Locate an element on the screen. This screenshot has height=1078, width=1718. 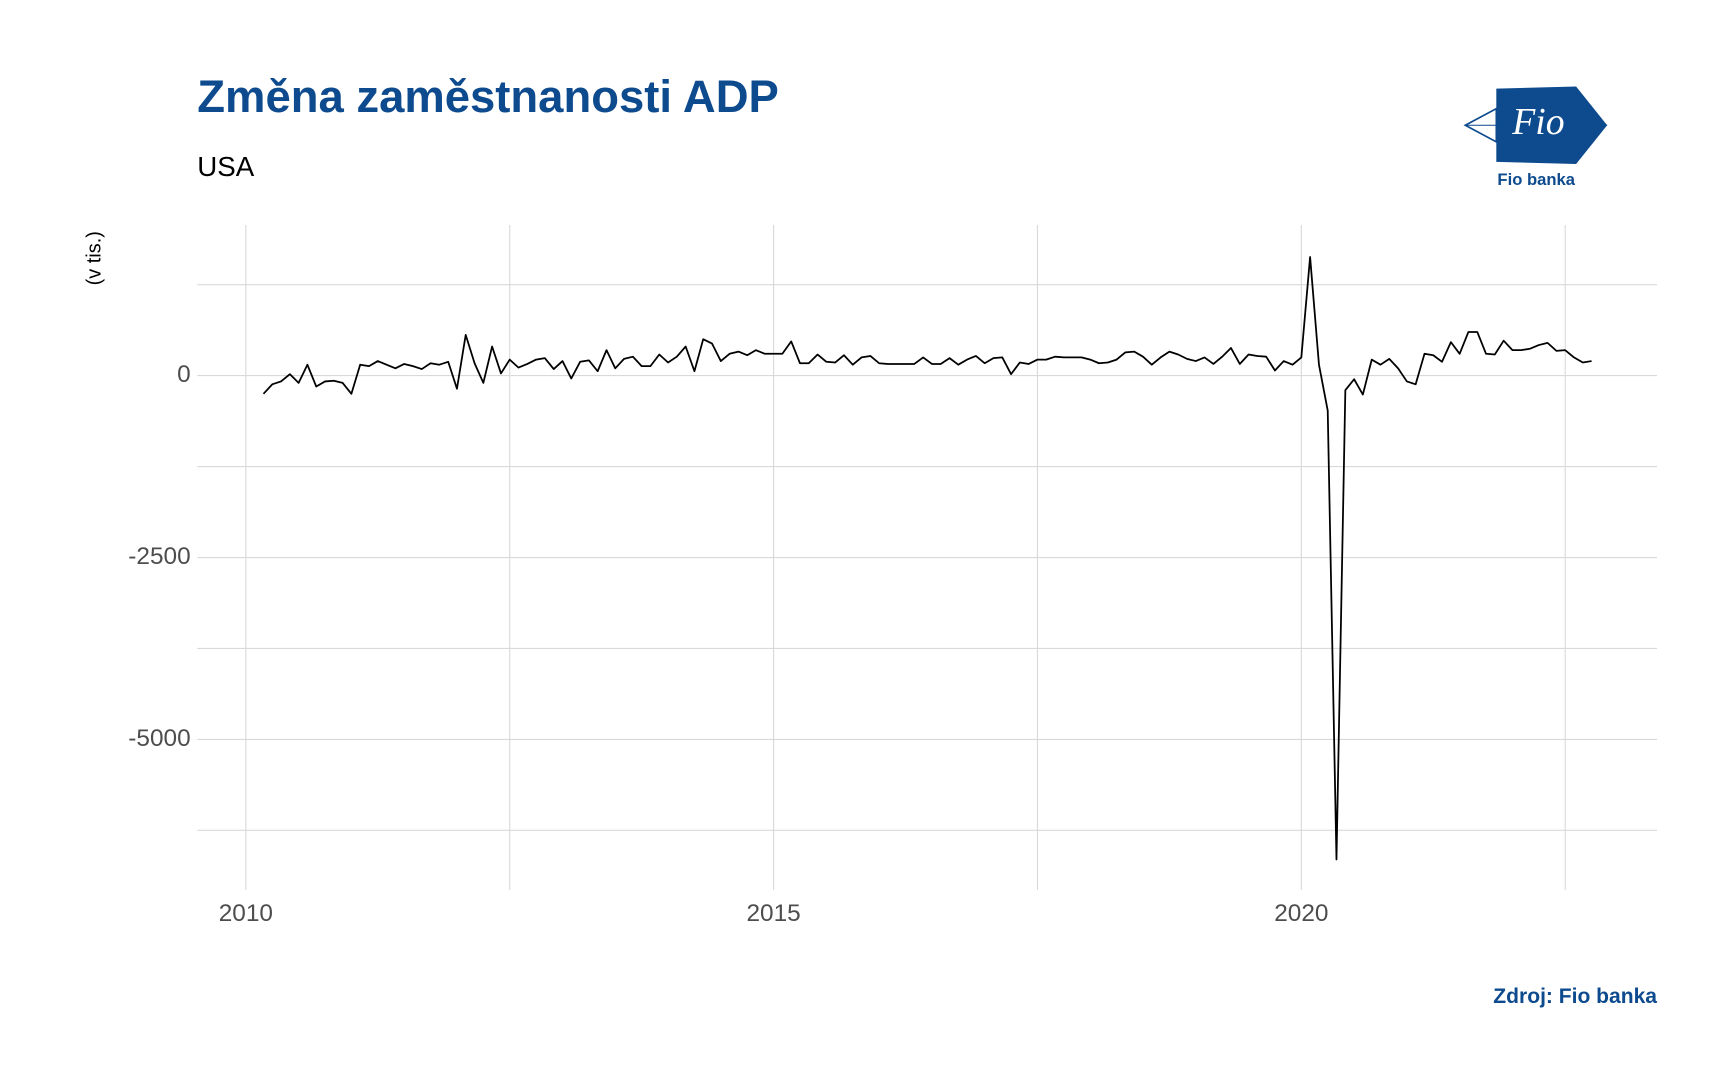
logo-mark: Fio is located at coordinates (1537, 122).